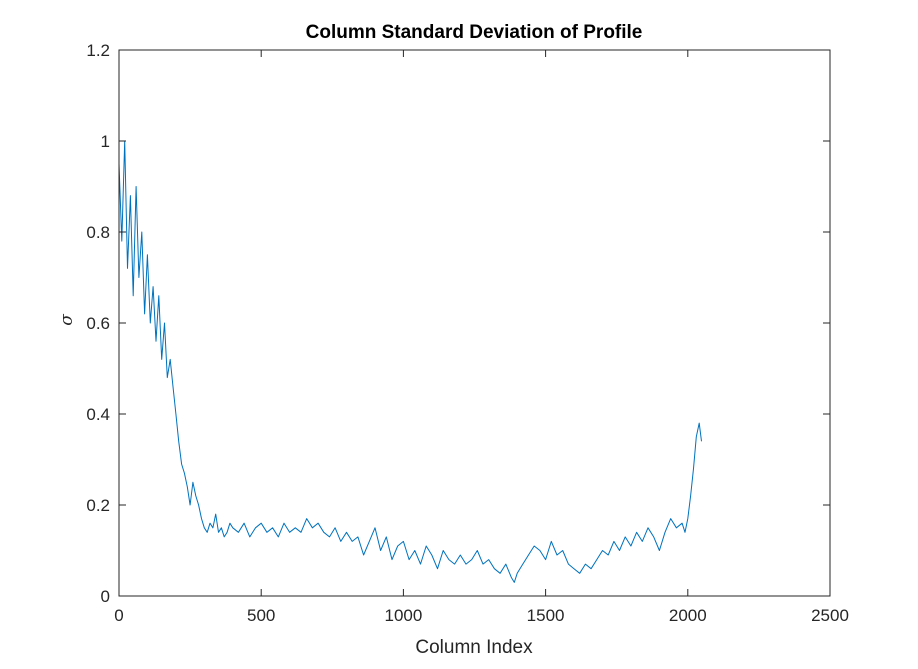 The width and height of the screenshot is (918, 669). I want to click on y-tick-label: 0, so click(105, 596).